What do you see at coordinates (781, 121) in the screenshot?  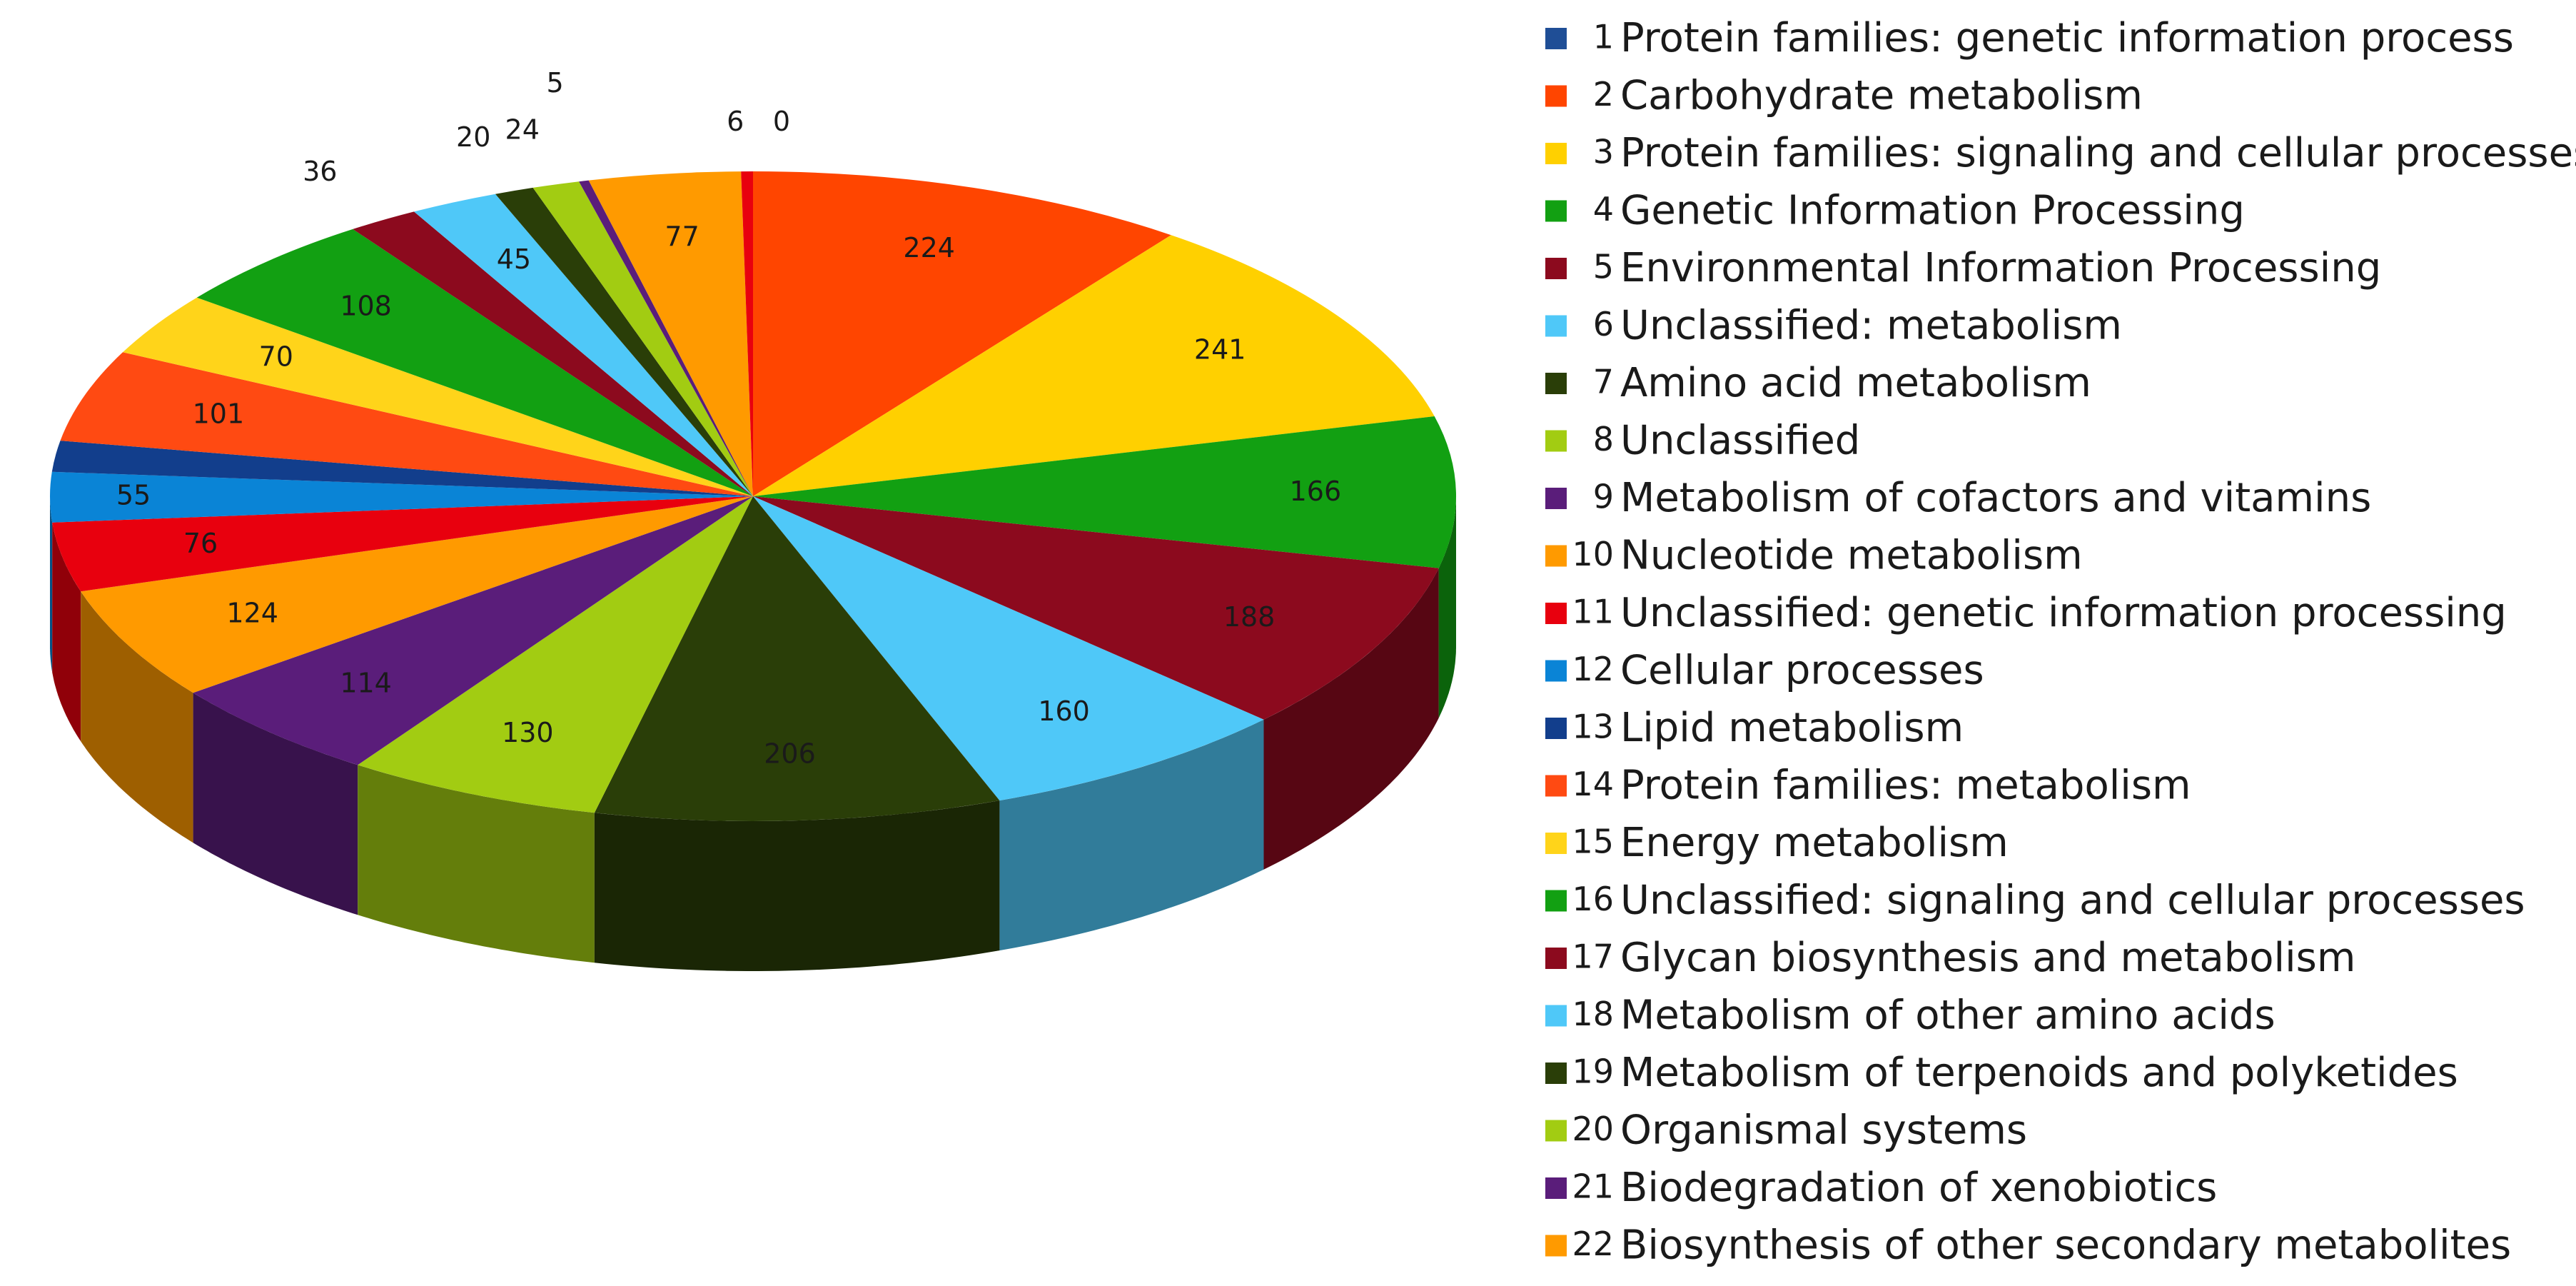 I see `data-label-1: 0` at bounding box center [781, 121].